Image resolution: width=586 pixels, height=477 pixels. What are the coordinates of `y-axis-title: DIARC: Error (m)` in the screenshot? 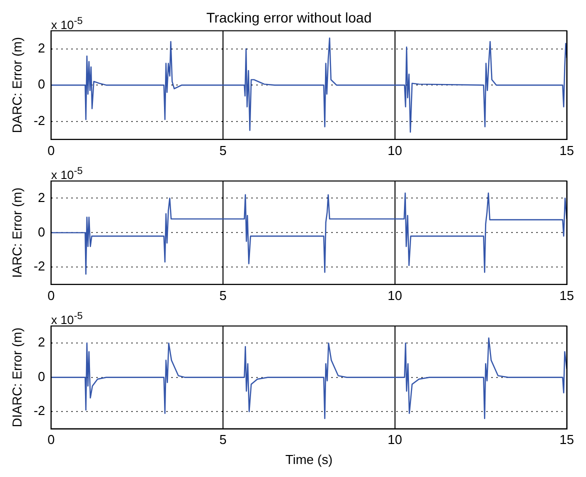 It's located at (16, 378).